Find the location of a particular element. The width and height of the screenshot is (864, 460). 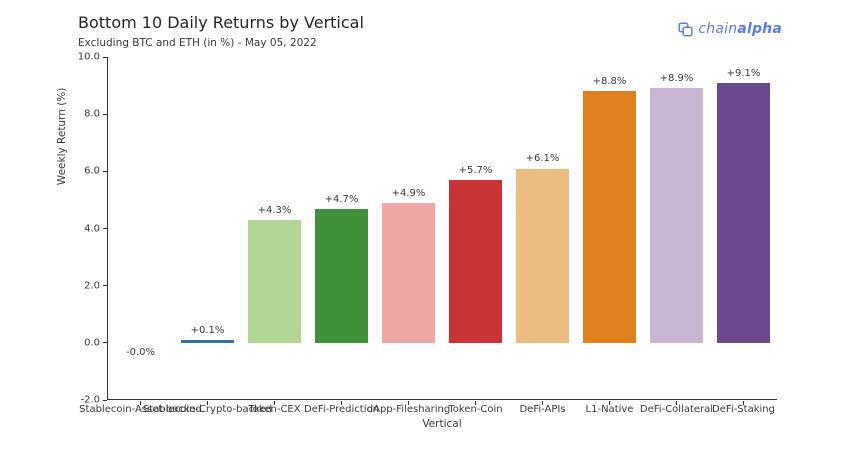

y-axis-spine is located at coordinates (107, 228).